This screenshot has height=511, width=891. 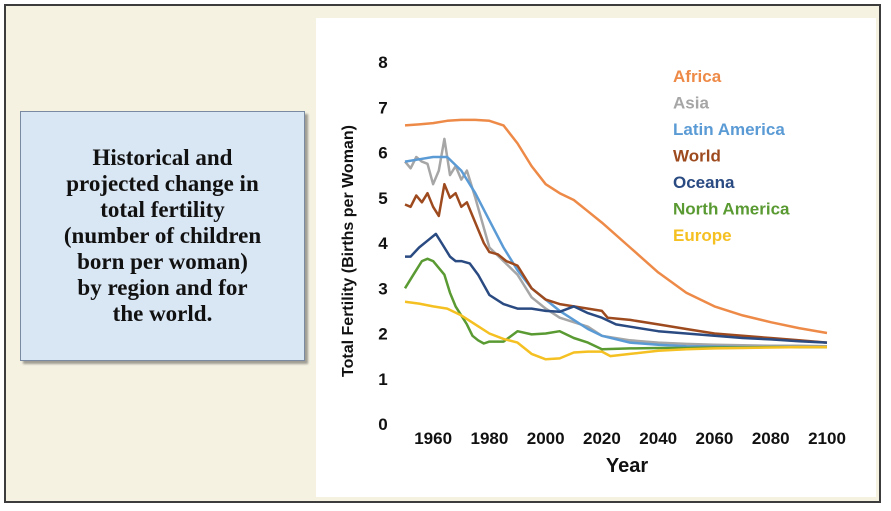 I want to click on x-tick-label: 1960, so click(x=433, y=438).